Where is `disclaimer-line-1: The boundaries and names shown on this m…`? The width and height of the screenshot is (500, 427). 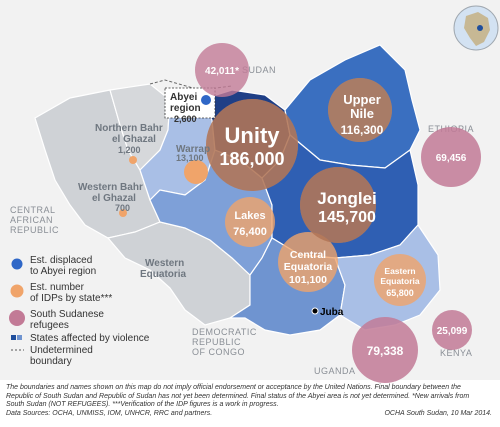
disclaimer-line-1: The boundaries and names shown on this m… is located at coordinates (233, 387).